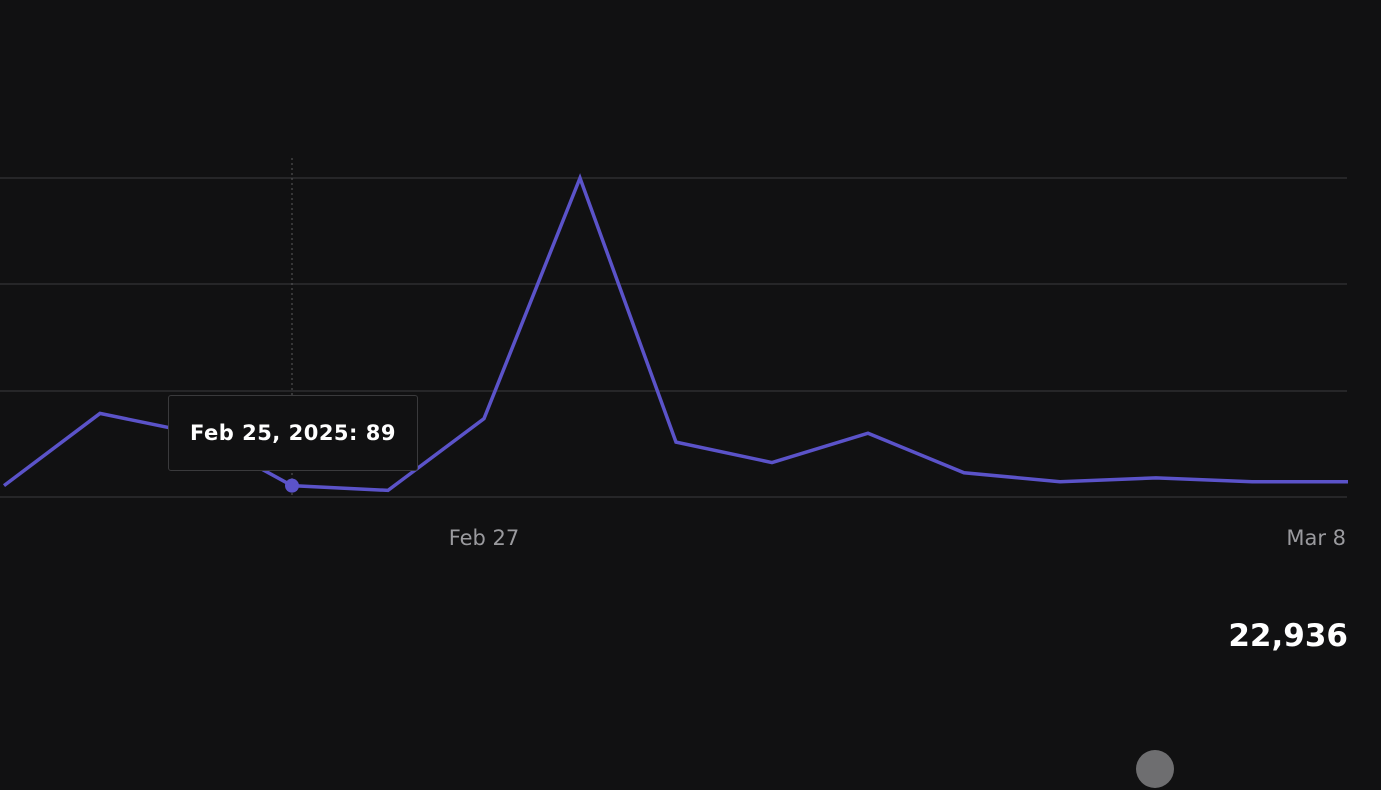 This screenshot has width=1381, height=790. I want to click on data-points, so click(292, 485).